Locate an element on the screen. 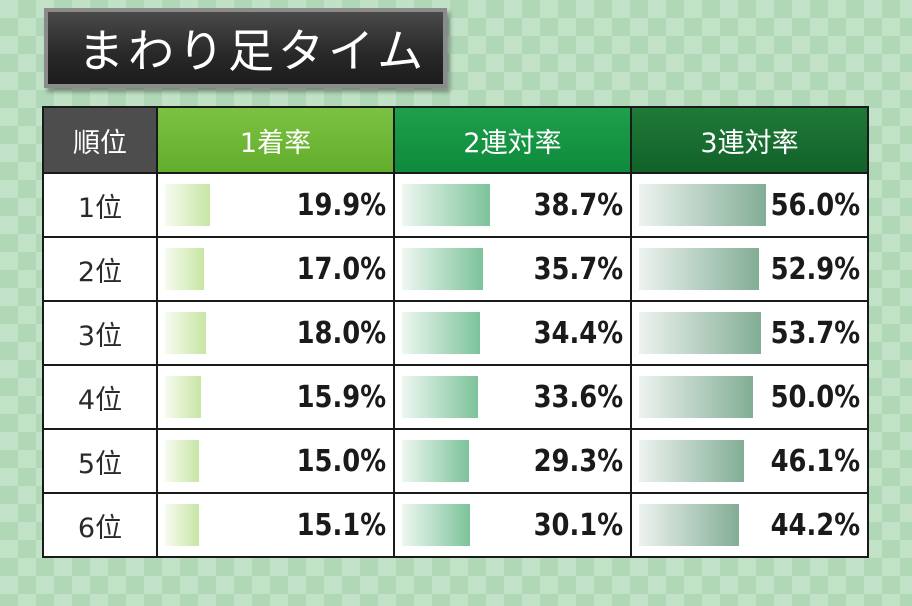 The image size is (912, 606). place3-rate-cell: 50.0% is located at coordinates (749, 397).